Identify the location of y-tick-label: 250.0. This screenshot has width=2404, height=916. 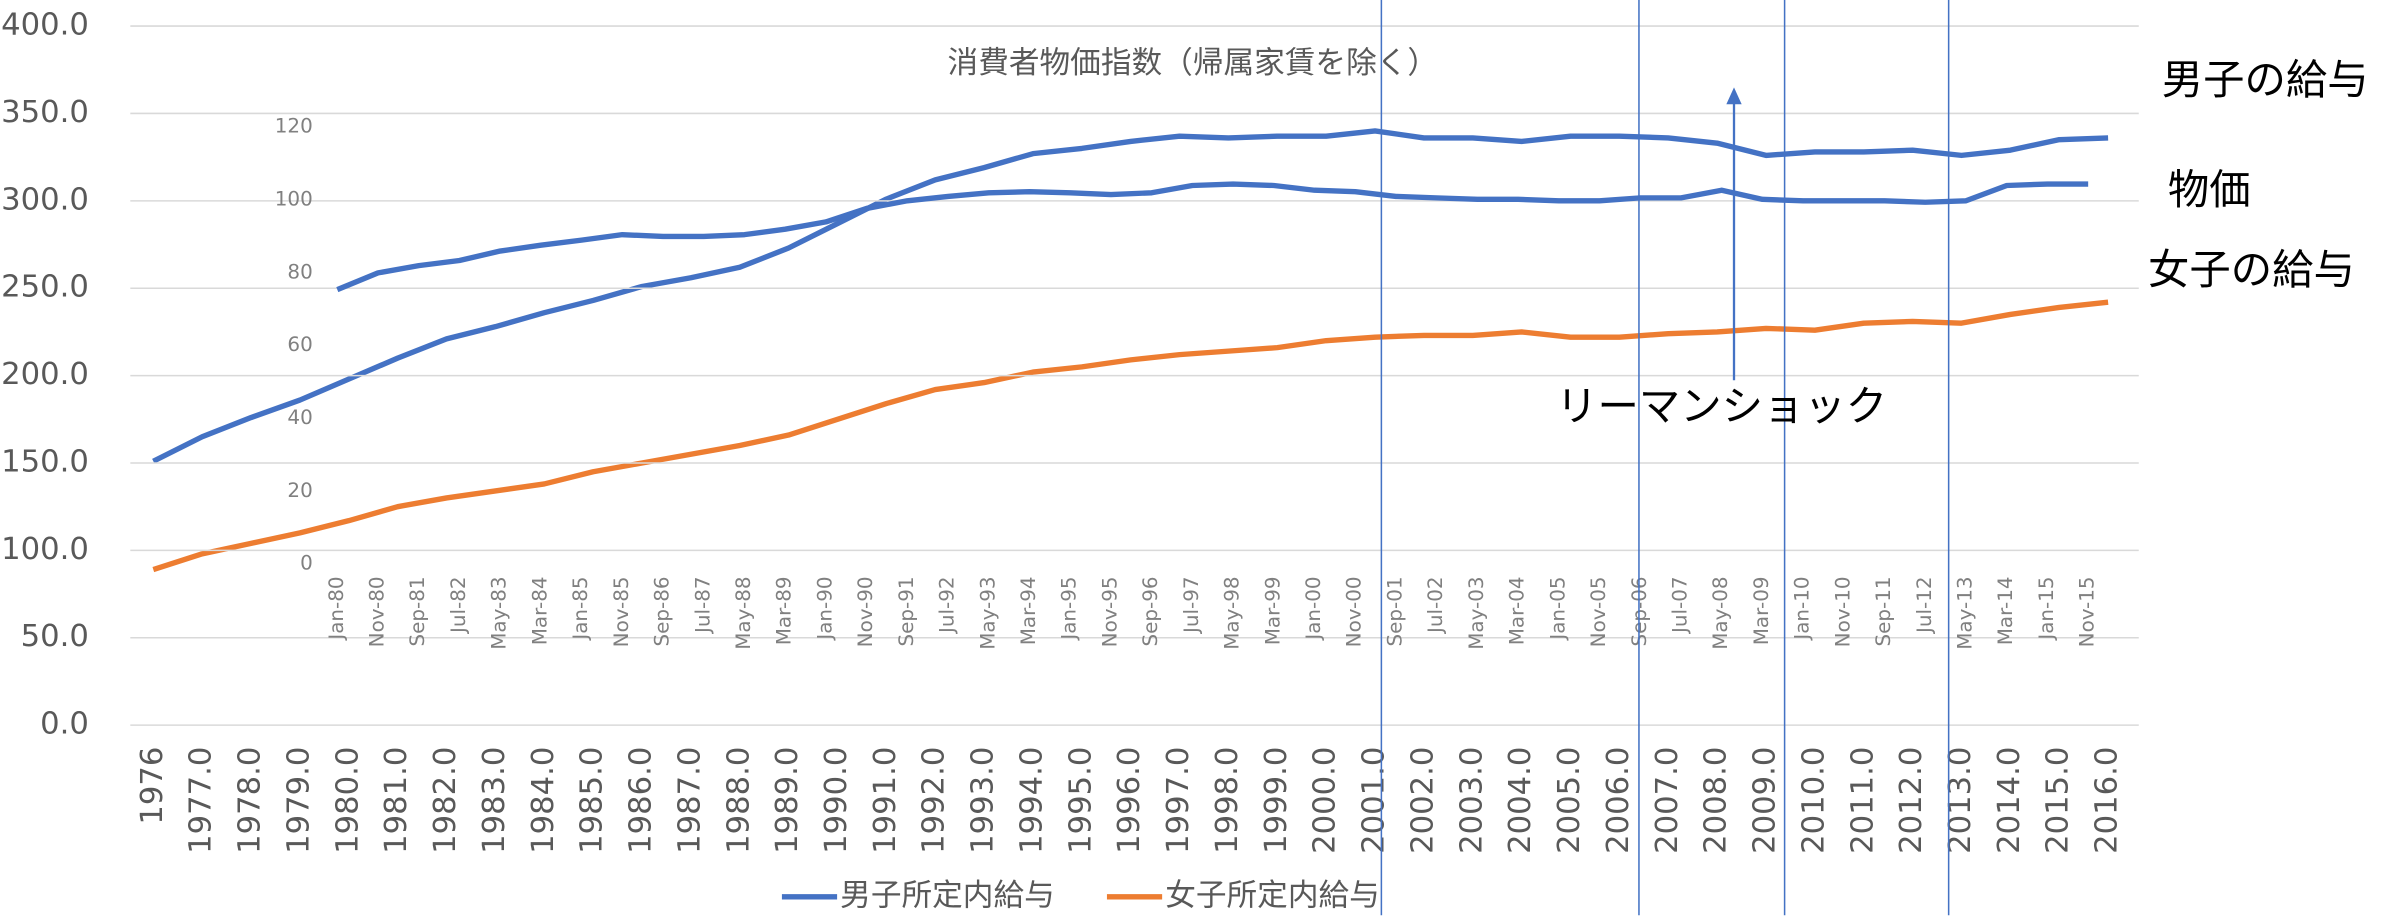
(45, 287).